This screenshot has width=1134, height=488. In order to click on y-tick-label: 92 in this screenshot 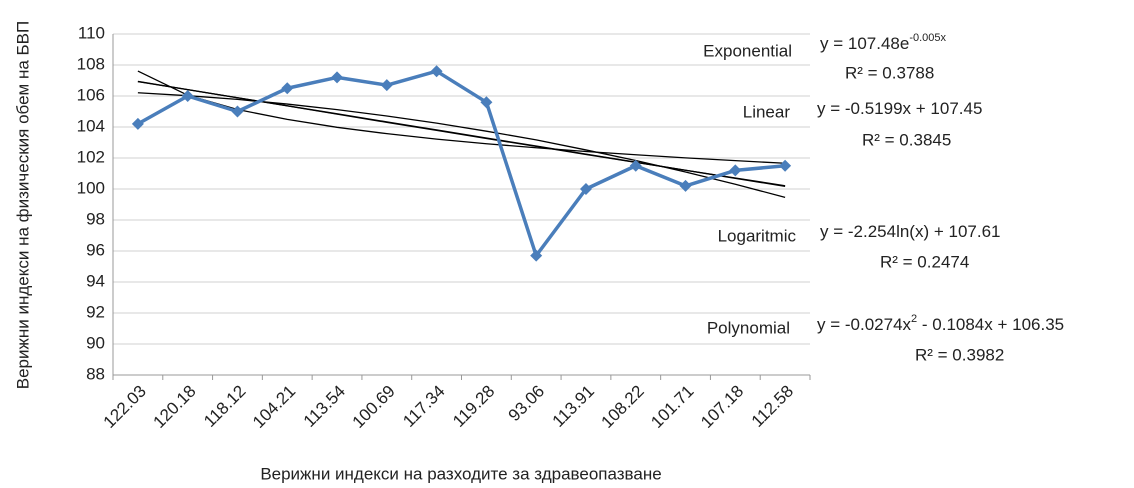, I will do `click(95, 311)`.